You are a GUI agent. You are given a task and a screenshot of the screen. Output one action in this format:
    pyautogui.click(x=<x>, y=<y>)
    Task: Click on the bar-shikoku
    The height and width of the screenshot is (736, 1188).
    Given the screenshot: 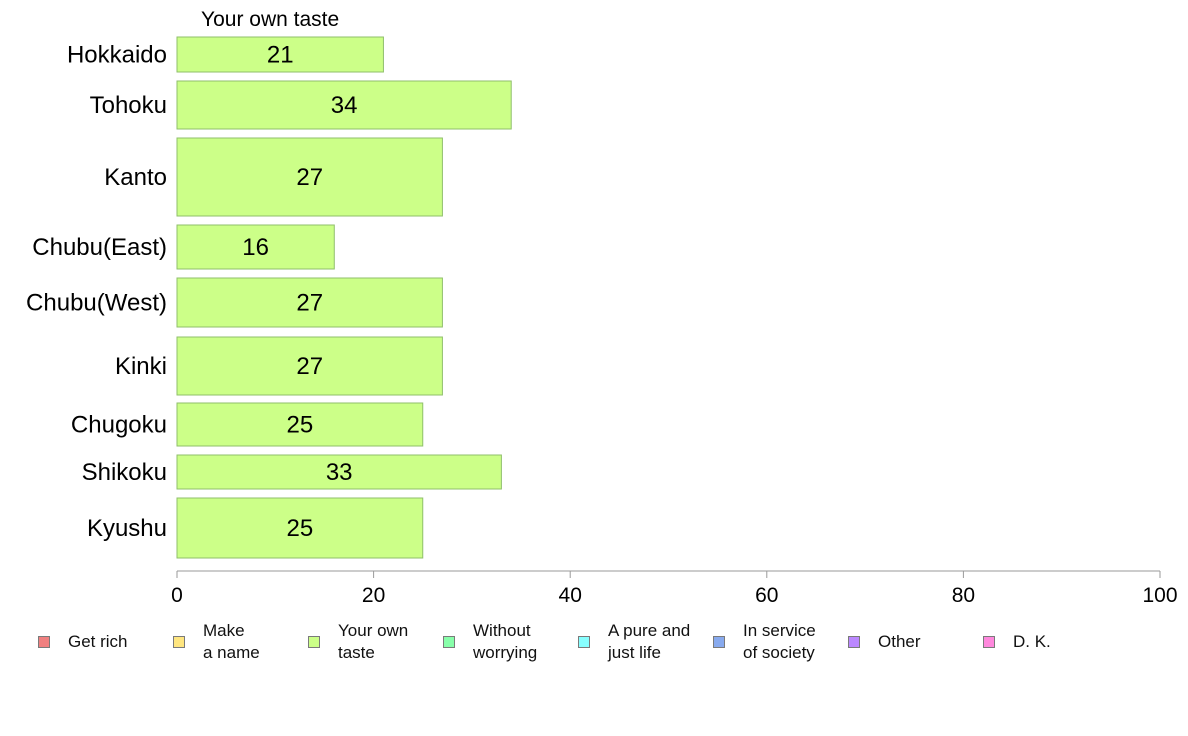 What is the action you would take?
    pyautogui.click(x=339, y=472)
    